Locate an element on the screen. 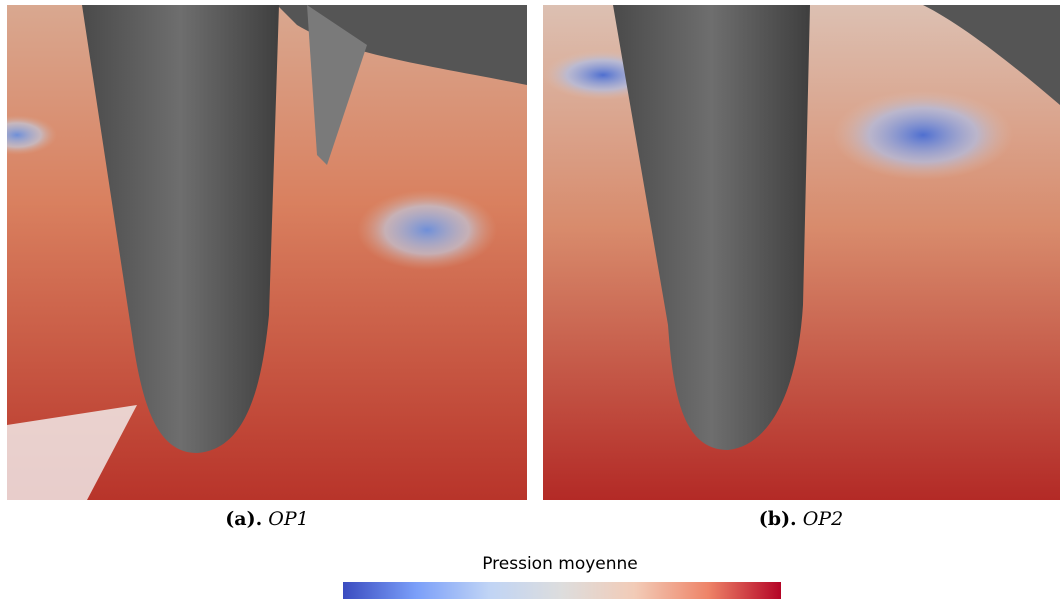  colorbar-title: Pression moyenne is located at coordinates (560, 564).